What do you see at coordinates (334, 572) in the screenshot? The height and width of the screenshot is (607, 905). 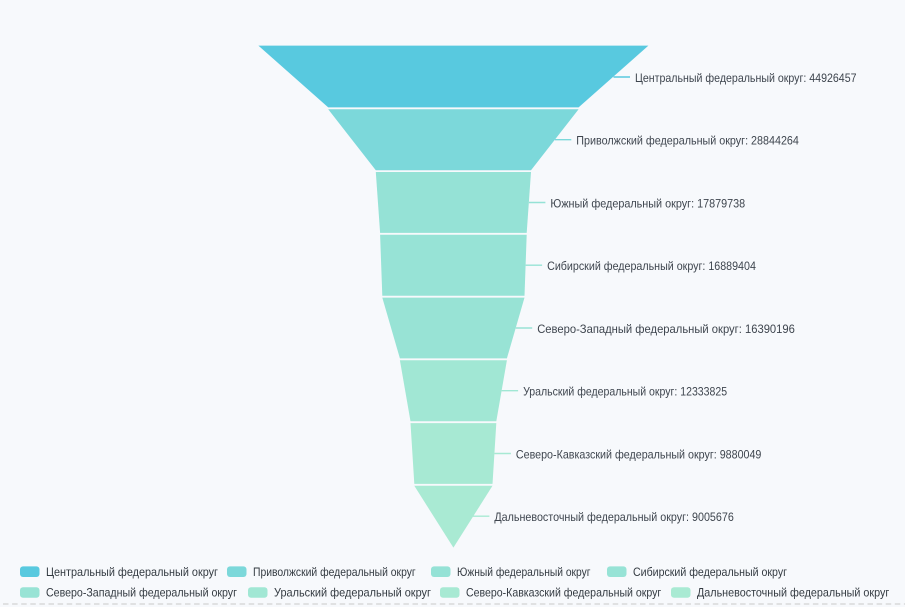 I see `svg-text: Приволжский федеральный округ` at bounding box center [334, 572].